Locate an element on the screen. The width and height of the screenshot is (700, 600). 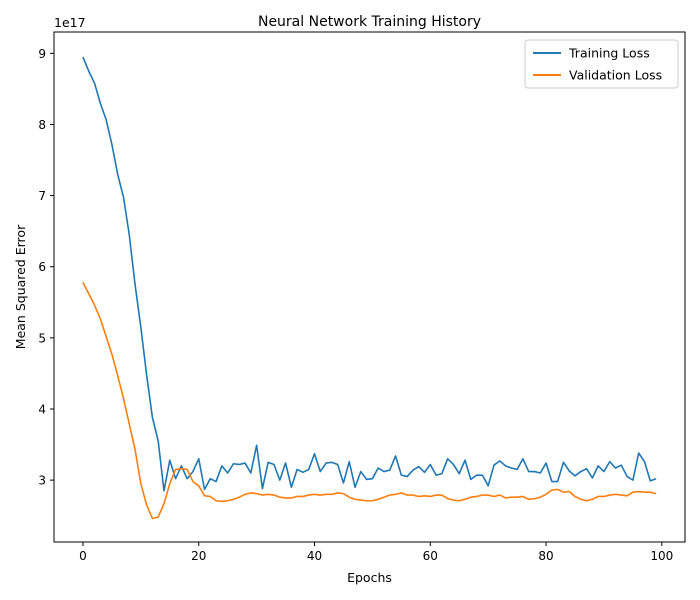
x-tick-label: 40 is located at coordinates (314, 556).